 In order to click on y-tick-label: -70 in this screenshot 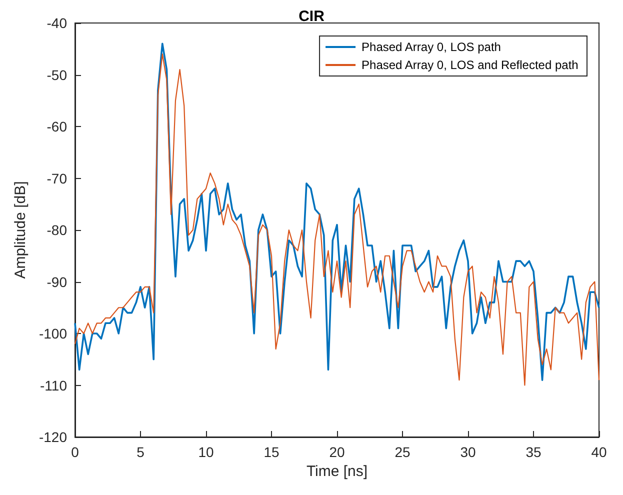, I will do `click(57, 178)`.